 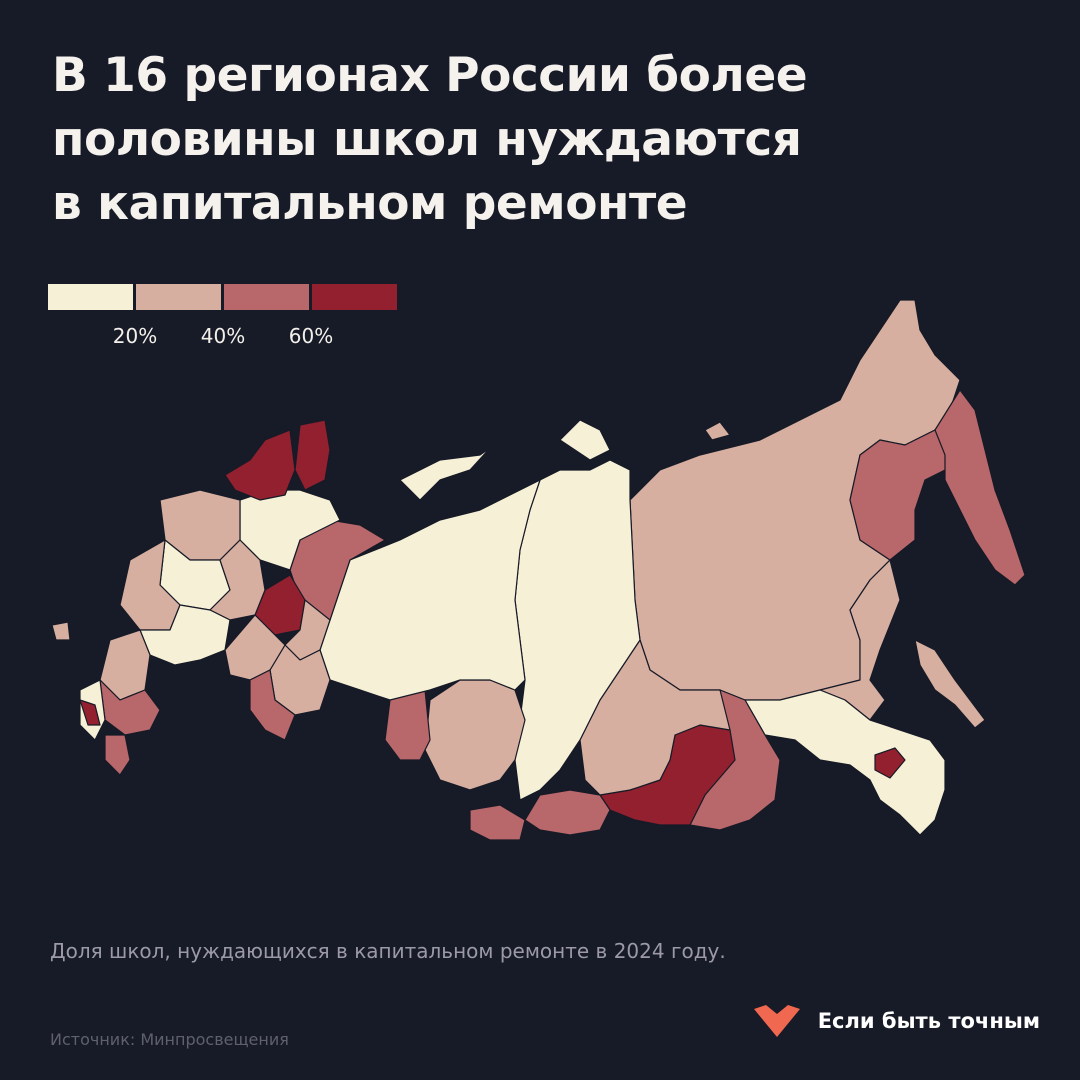 What do you see at coordinates (890, 763) in the screenshot?
I see `region-jewish-ao` at bounding box center [890, 763].